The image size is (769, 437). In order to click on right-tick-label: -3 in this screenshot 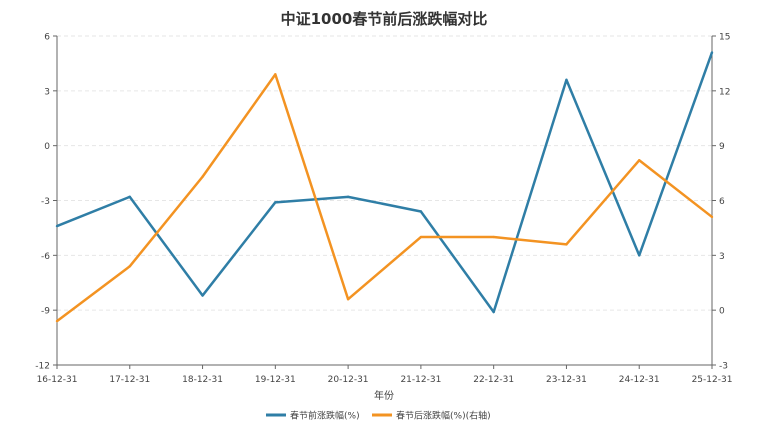, I will do `click(723, 367)`.